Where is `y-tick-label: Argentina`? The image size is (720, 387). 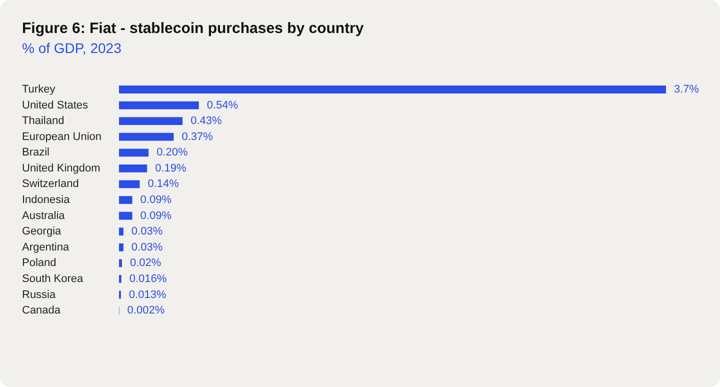
y-tick-label: Argentina is located at coordinates (46, 247).